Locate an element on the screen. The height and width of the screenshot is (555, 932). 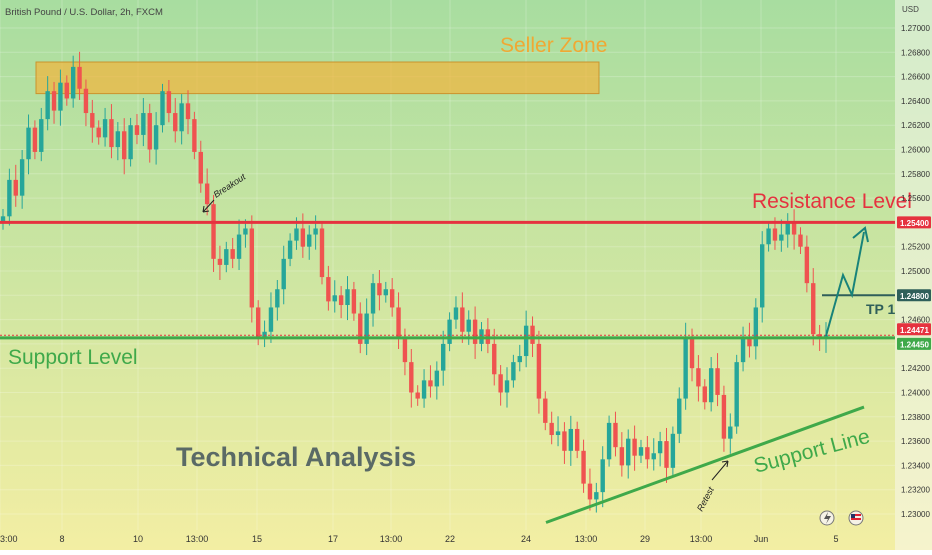
time-tick-label: 22 is located at coordinates (450, 539).